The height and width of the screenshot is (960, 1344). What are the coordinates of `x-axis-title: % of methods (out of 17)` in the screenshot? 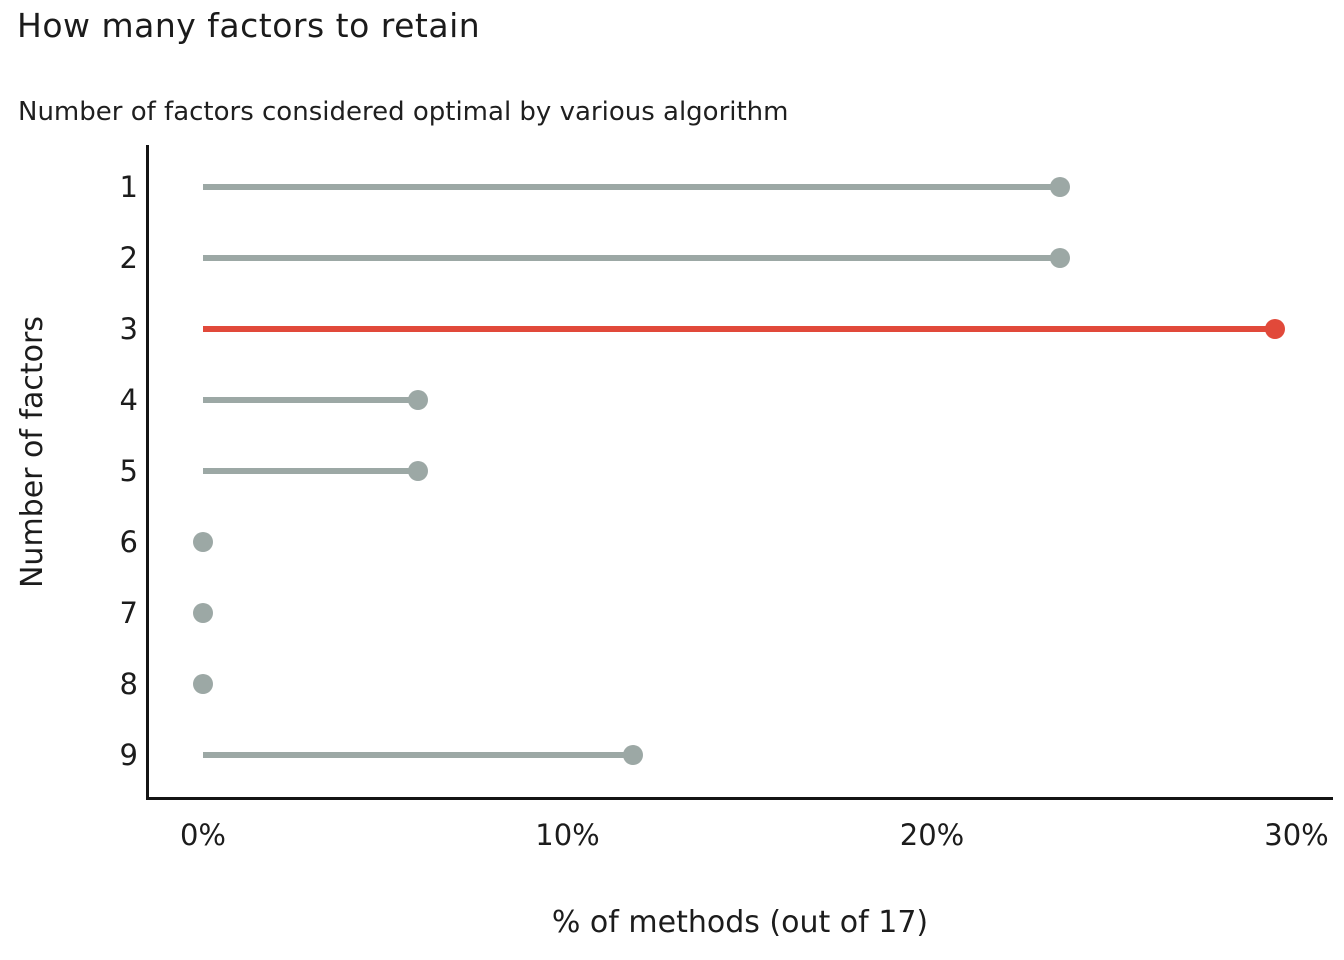 It's located at (740, 922).